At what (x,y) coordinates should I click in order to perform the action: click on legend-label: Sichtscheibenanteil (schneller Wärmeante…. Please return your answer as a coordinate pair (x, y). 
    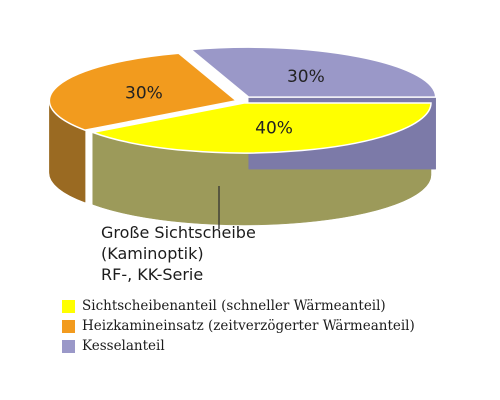
    Looking at the image, I should click on (234, 306).